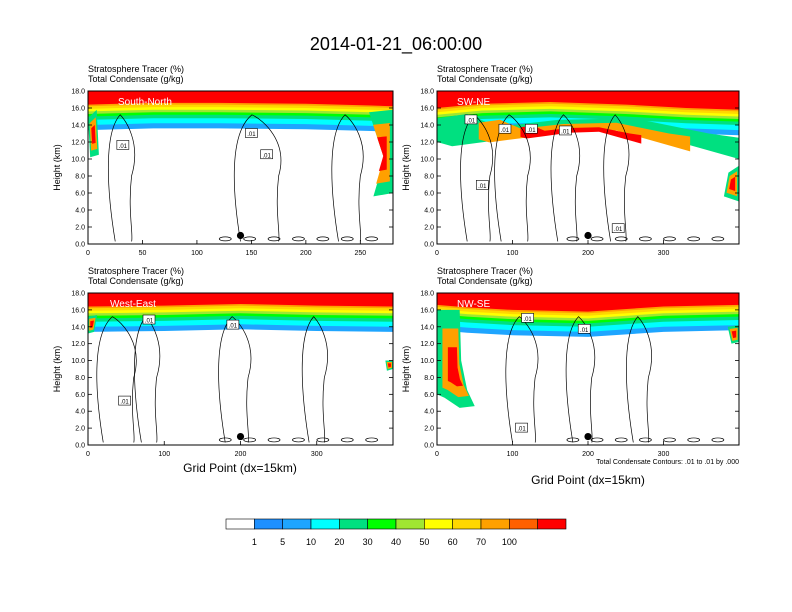  Describe the element at coordinates (143, 253) in the screenshot. I see `x-tick-label: 50` at that location.